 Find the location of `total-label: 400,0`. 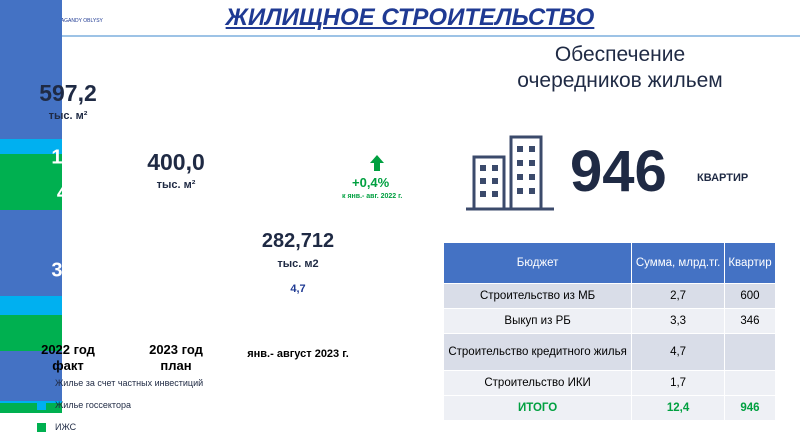

total-label: 400,0 is located at coordinates (176, 162).